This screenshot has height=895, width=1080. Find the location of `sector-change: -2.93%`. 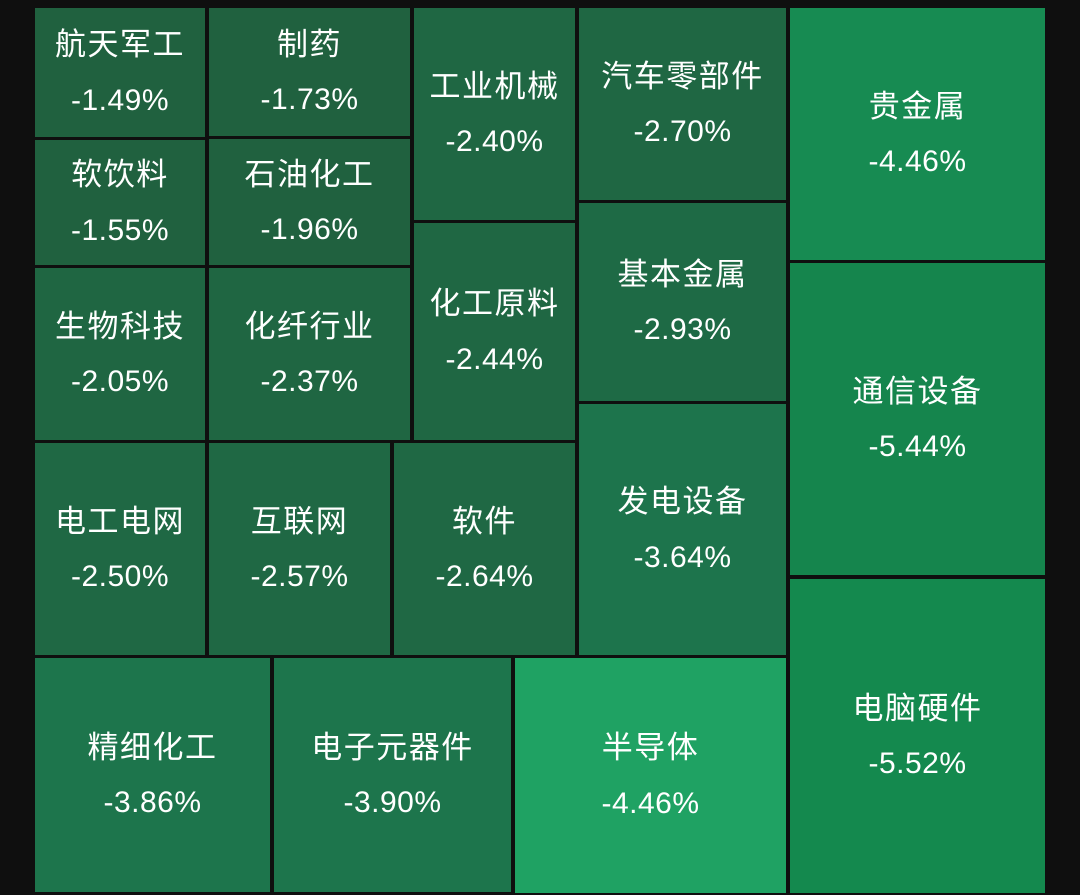

sector-change: -2.93% is located at coordinates (682, 330).